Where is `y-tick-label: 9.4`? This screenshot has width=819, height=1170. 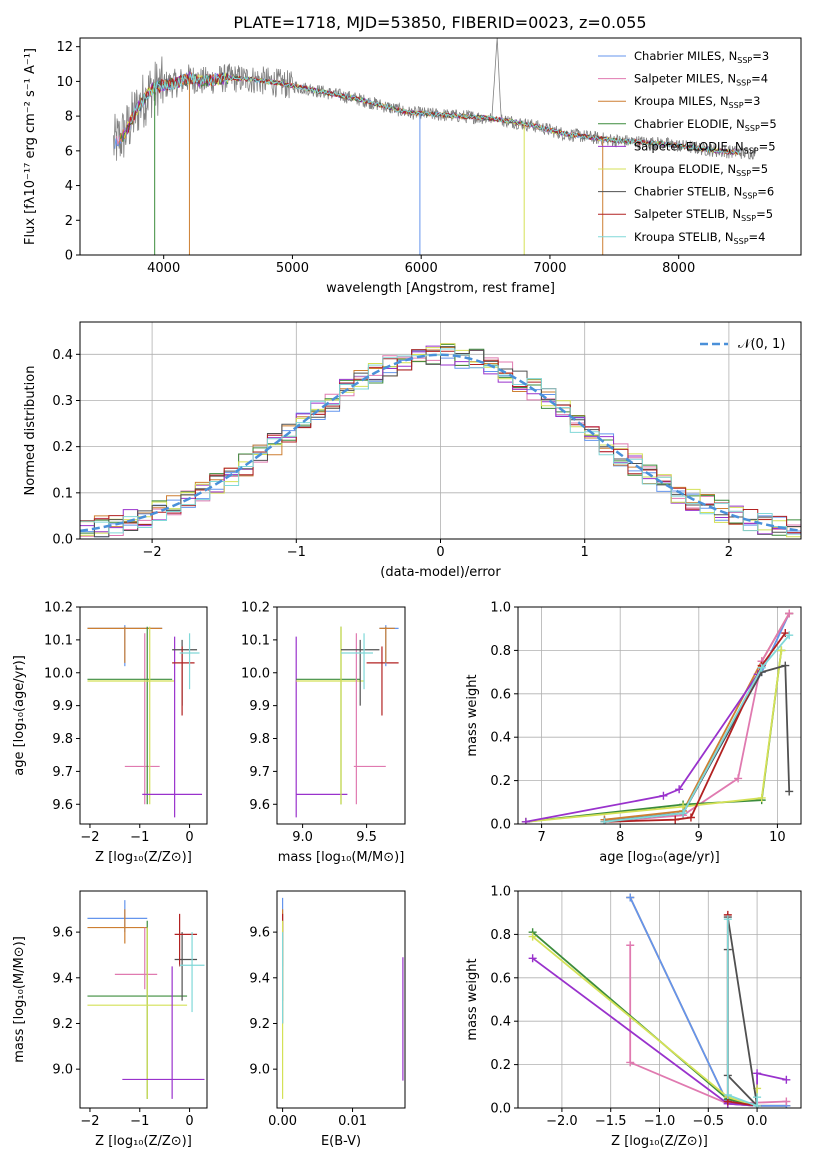
y-tick-label: 9.4 is located at coordinates (62, 978).